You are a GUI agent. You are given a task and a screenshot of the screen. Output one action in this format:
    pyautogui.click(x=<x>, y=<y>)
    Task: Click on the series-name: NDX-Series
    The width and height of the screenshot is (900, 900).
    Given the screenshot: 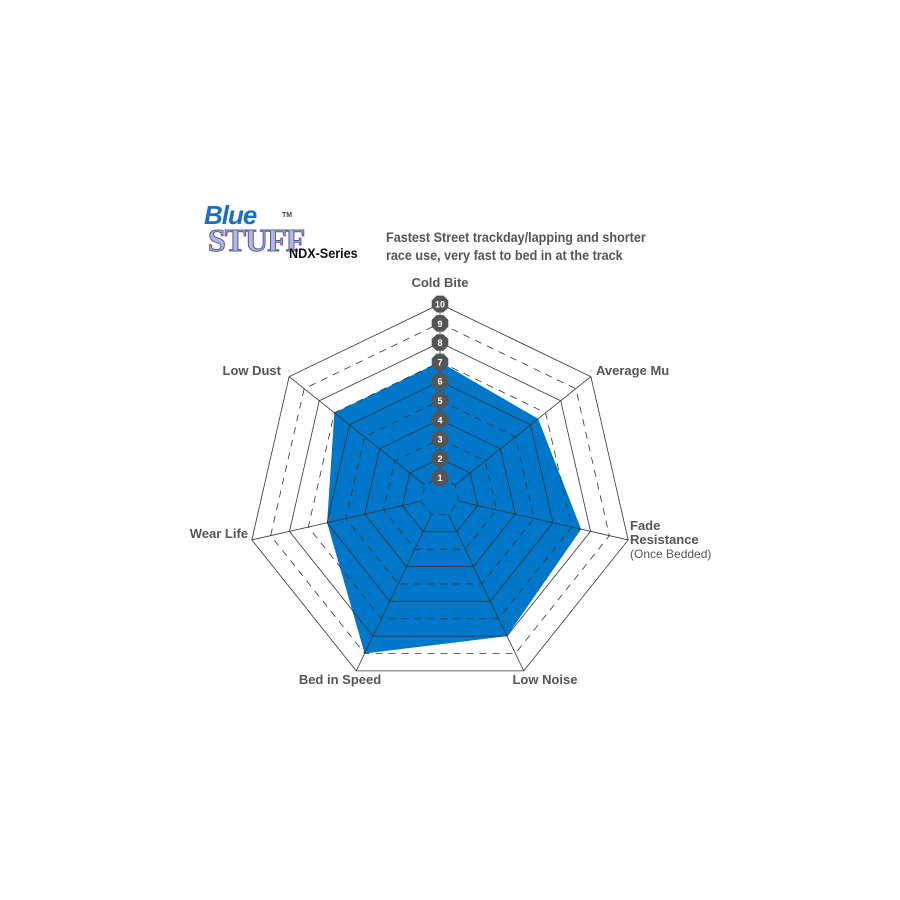 What is the action you would take?
    pyautogui.click(x=323, y=253)
    